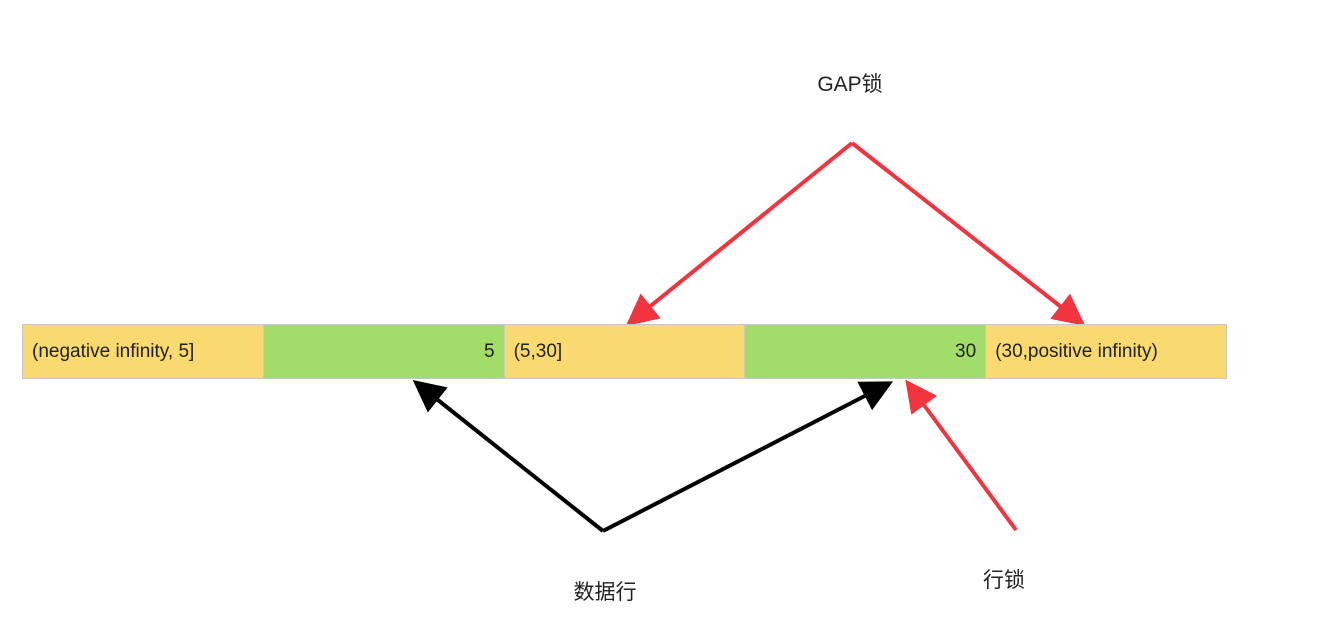 Image resolution: width=1318 pixels, height=640 pixels. I want to click on gap-lock-arrow-left, so click(739, 234).